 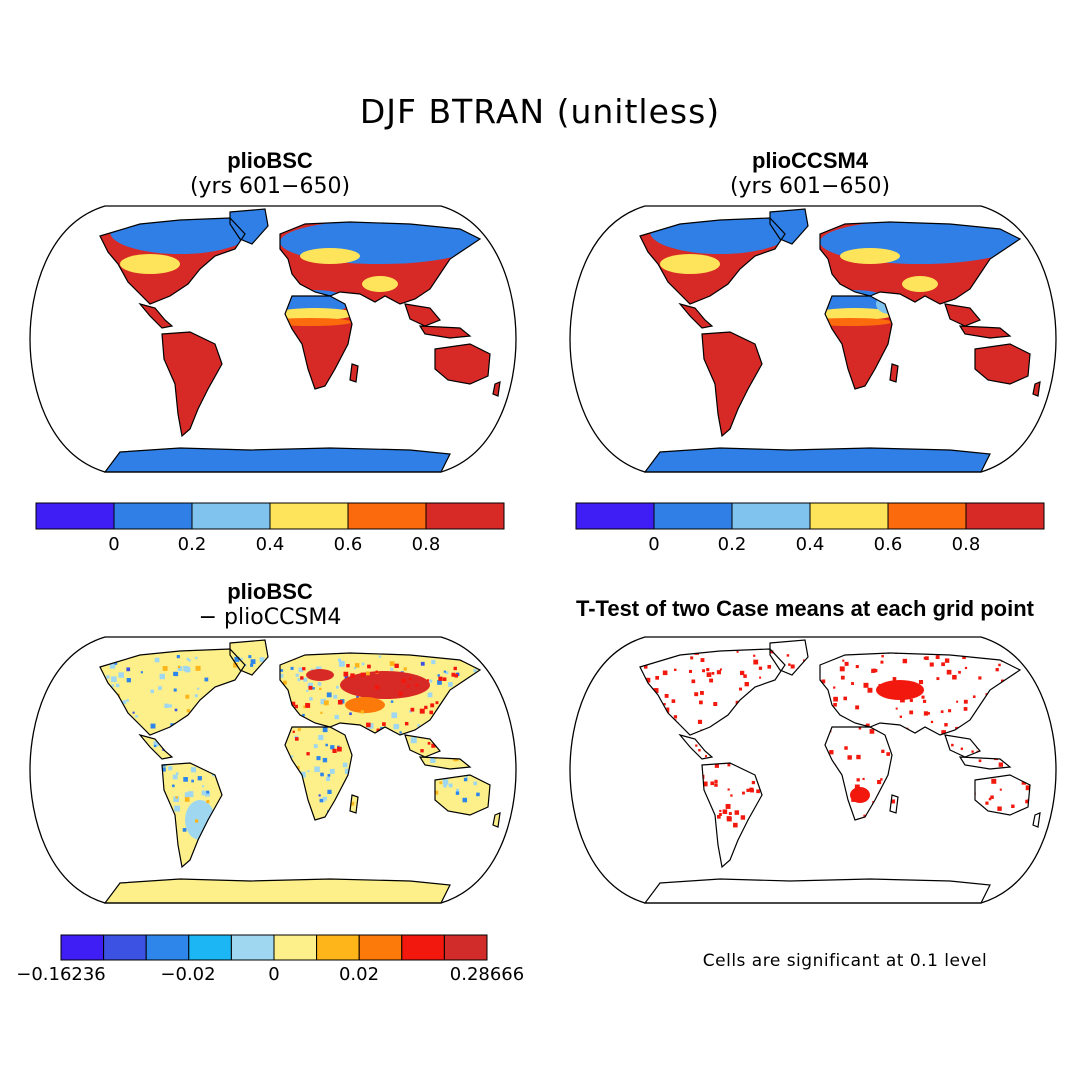 I want to click on tick-label: 0.6, so click(x=348, y=544).